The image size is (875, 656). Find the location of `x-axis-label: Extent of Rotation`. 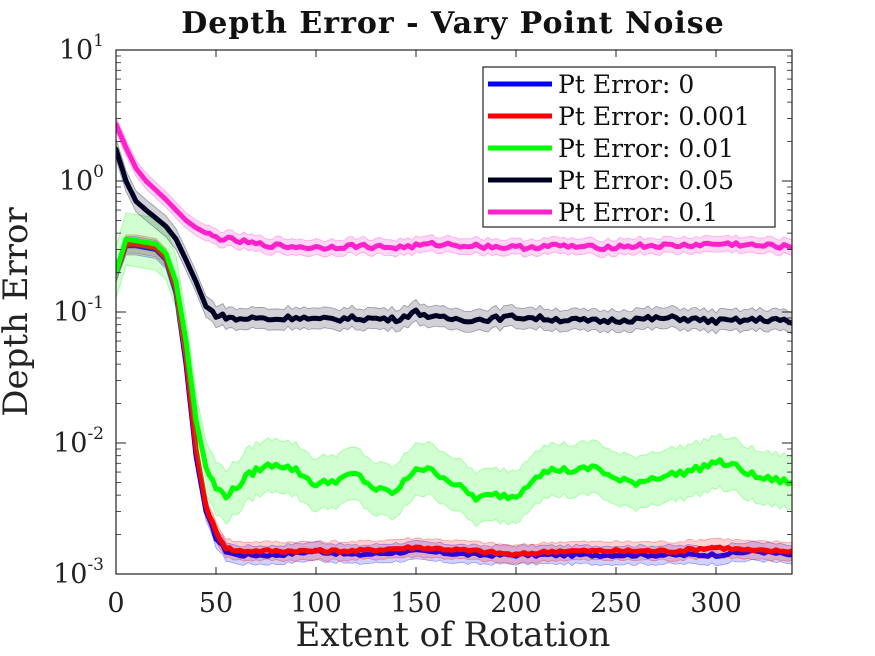

x-axis-label: Extent of Rotation is located at coordinates (453, 635).